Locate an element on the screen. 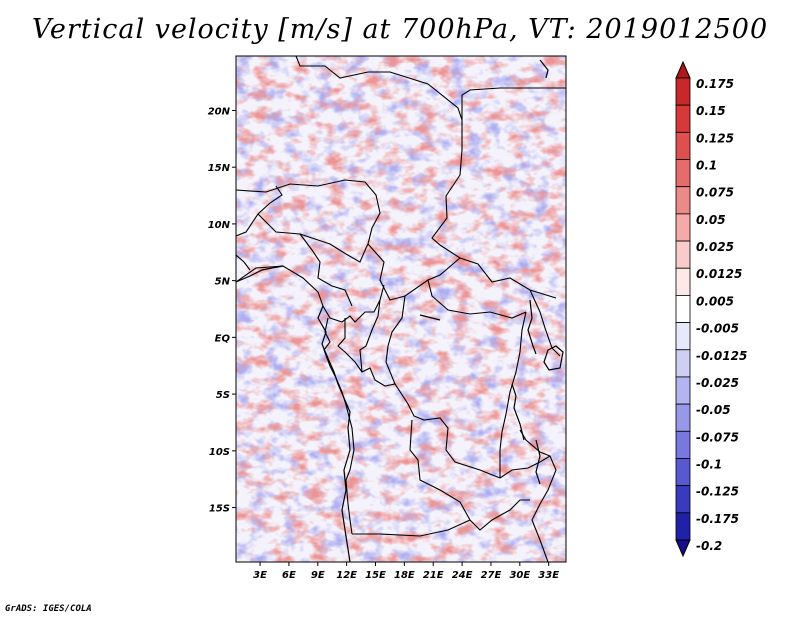 This screenshot has width=800, height=618. colorbar-label: 0.15 is located at coordinates (711, 111).